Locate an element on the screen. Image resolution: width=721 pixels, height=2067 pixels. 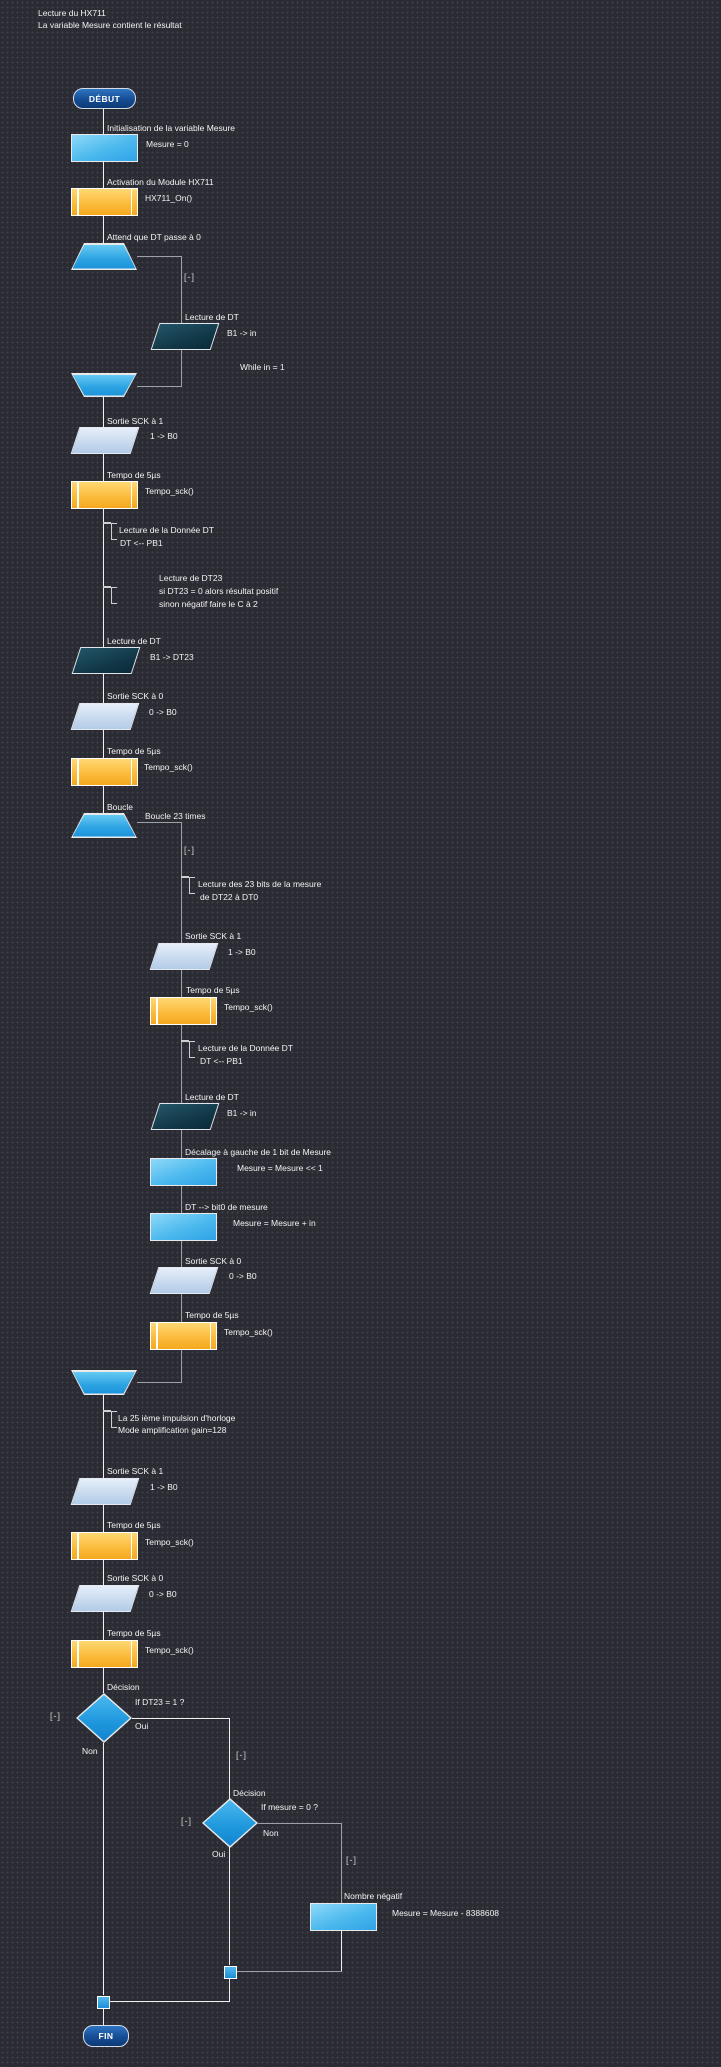
call-tempo3-label: Tempo de 5µs is located at coordinates (134, 1525).